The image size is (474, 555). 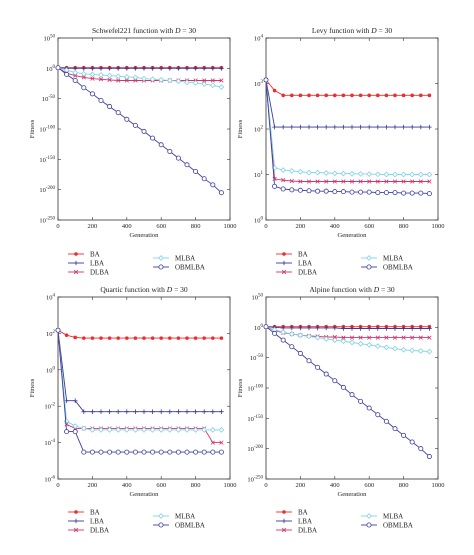 What do you see at coordinates (51, 334) in the screenshot?
I see `y-tick-label: 10²` at bounding box center [51, 334].